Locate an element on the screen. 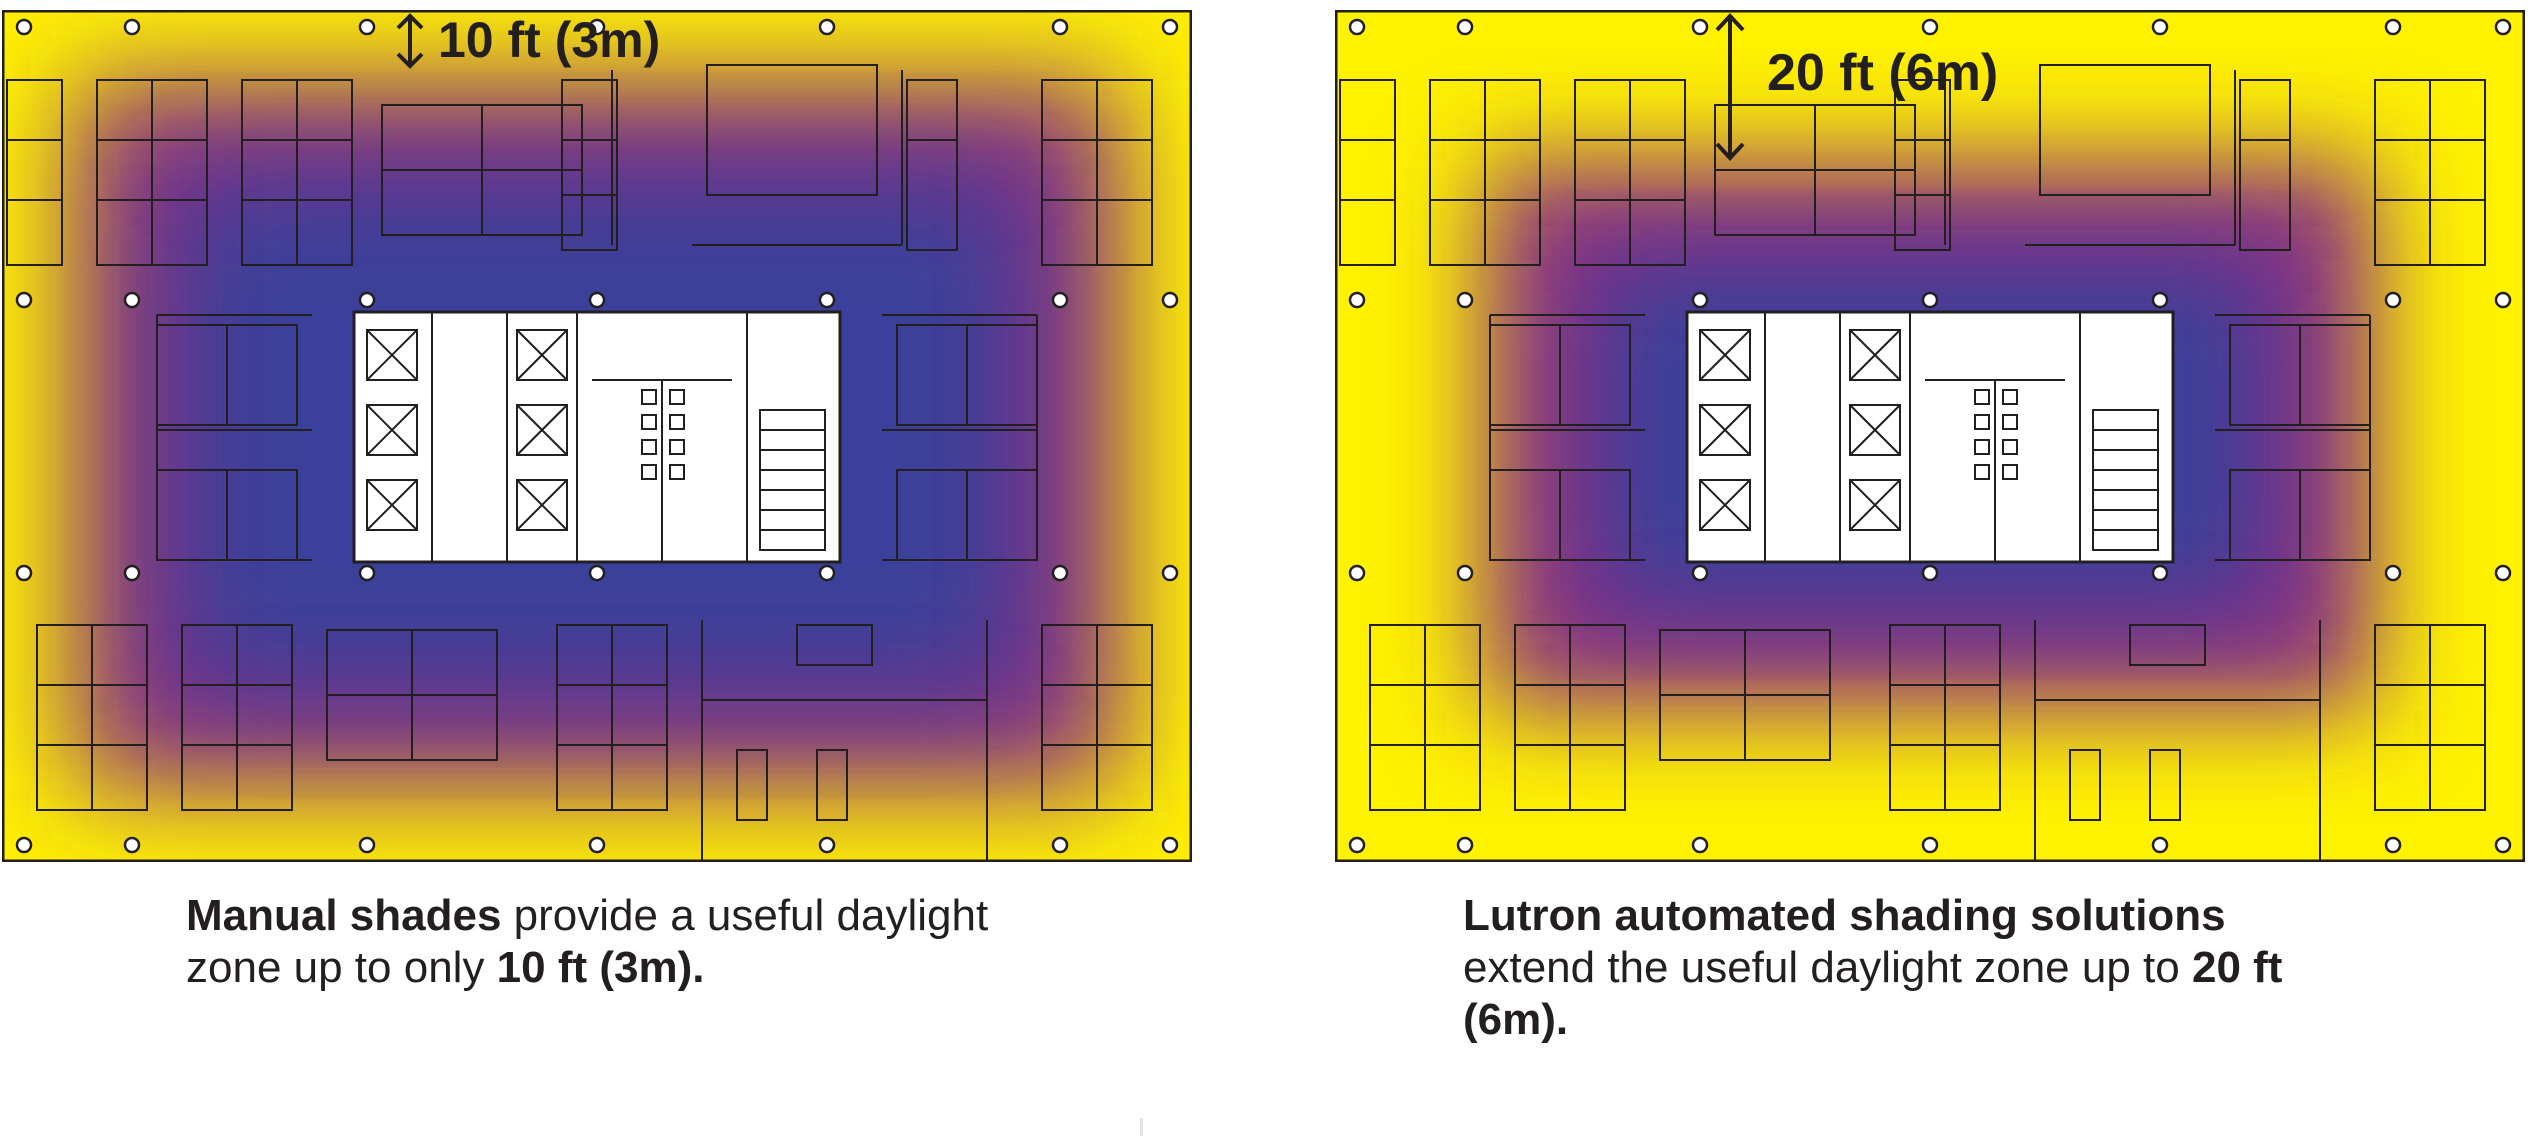 This screenshot has width=2528, height=1139. caption-bold-lead: Manual shades is located at coordinates (344, 915).